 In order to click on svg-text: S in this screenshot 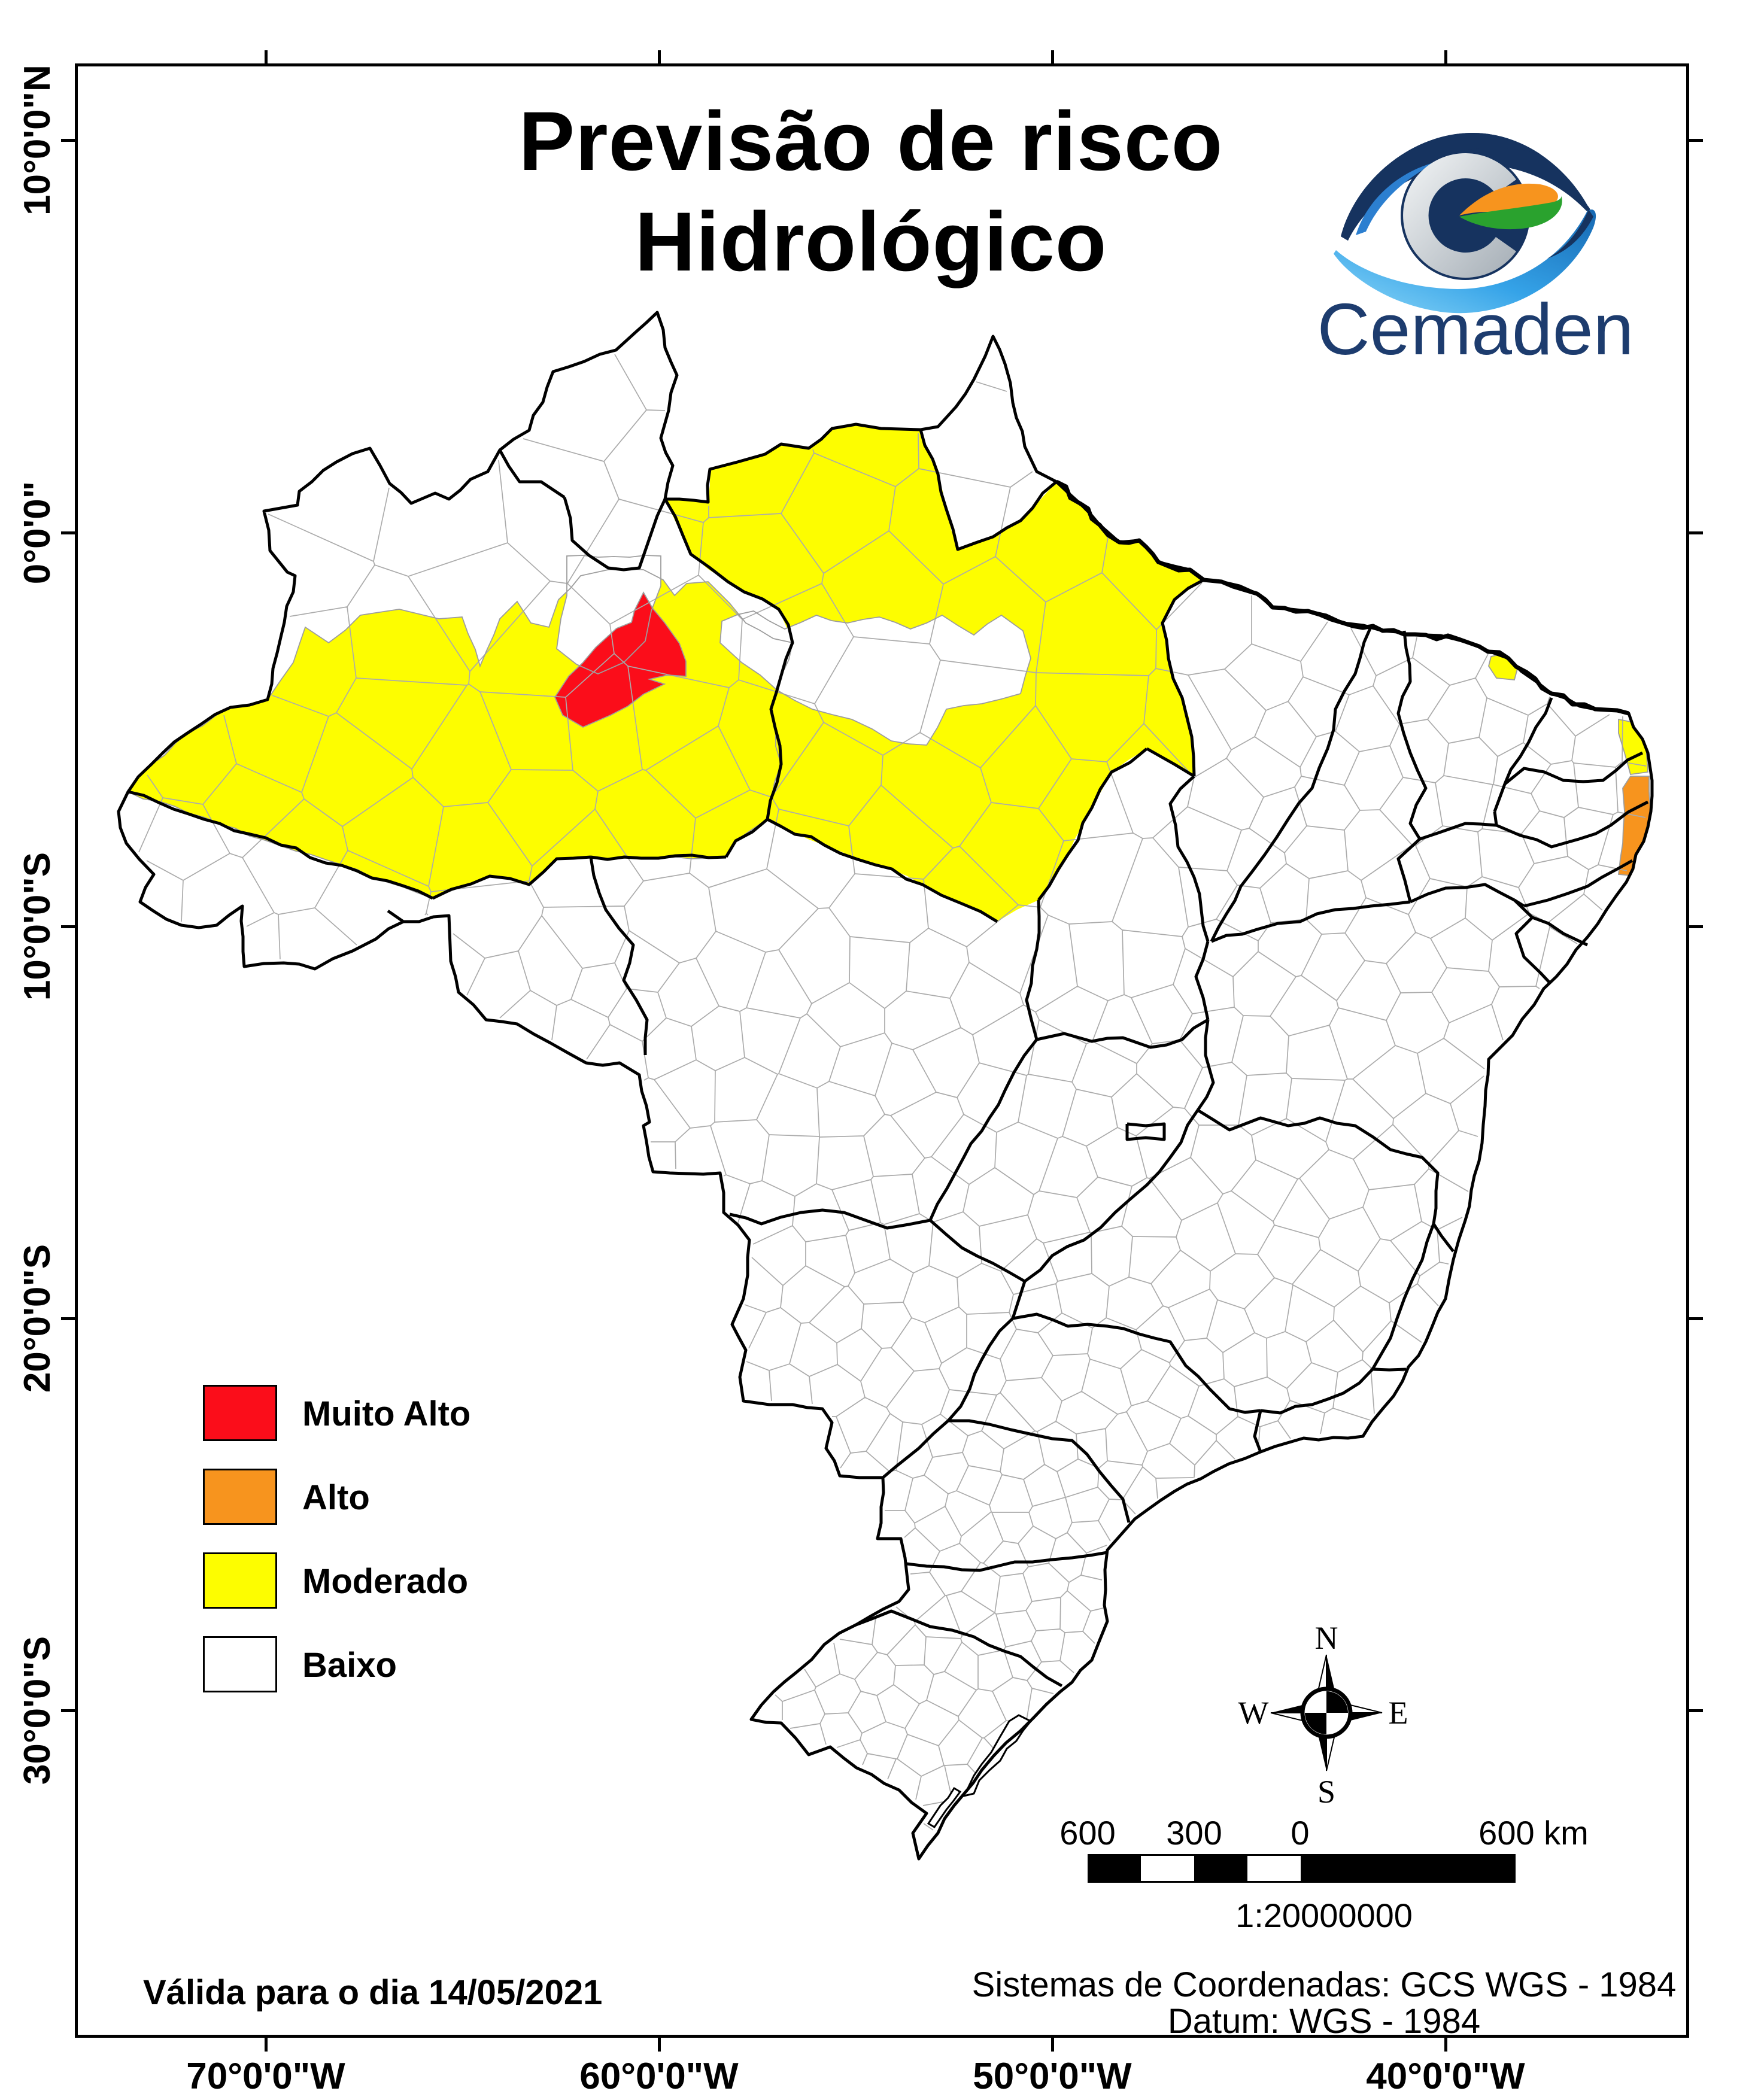, I will do `click(1326, 1792)`.